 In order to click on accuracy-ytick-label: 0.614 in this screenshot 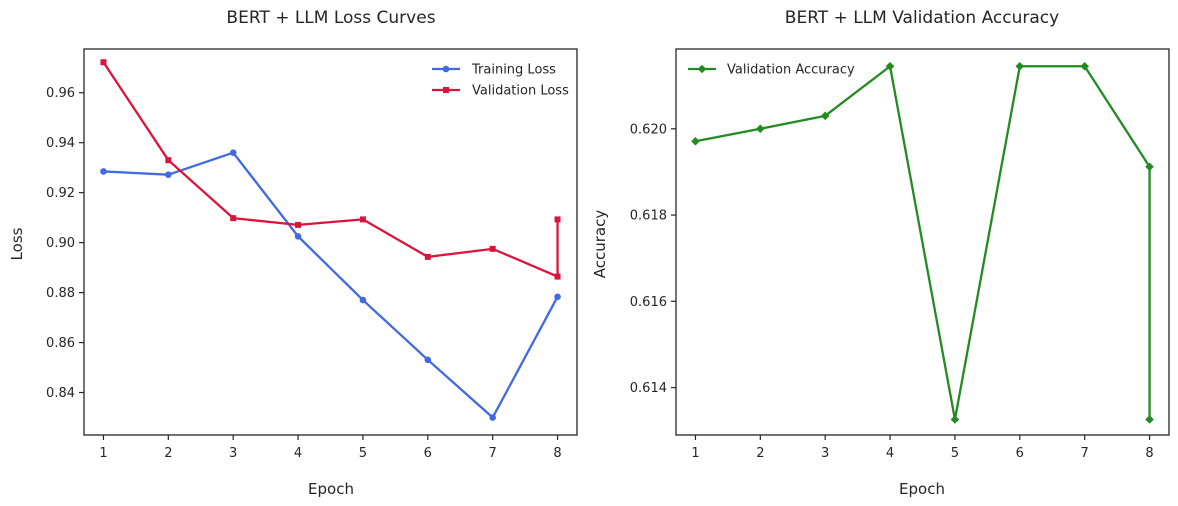, I will do `click(648, 388)`.